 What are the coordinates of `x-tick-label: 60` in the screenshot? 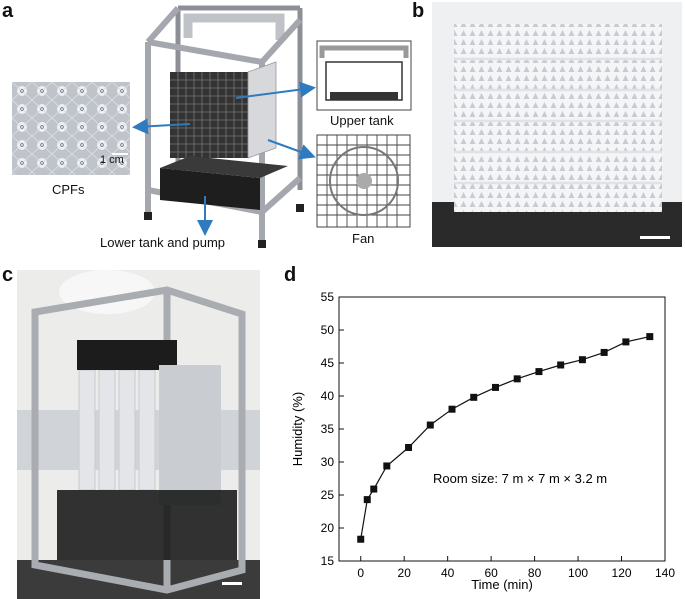 It's located at (491, 573).